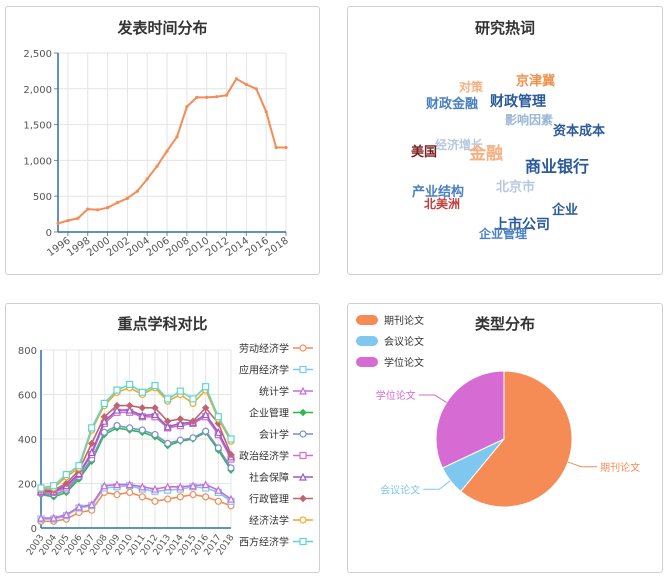  I want to click on series-group, so click(136, 450).